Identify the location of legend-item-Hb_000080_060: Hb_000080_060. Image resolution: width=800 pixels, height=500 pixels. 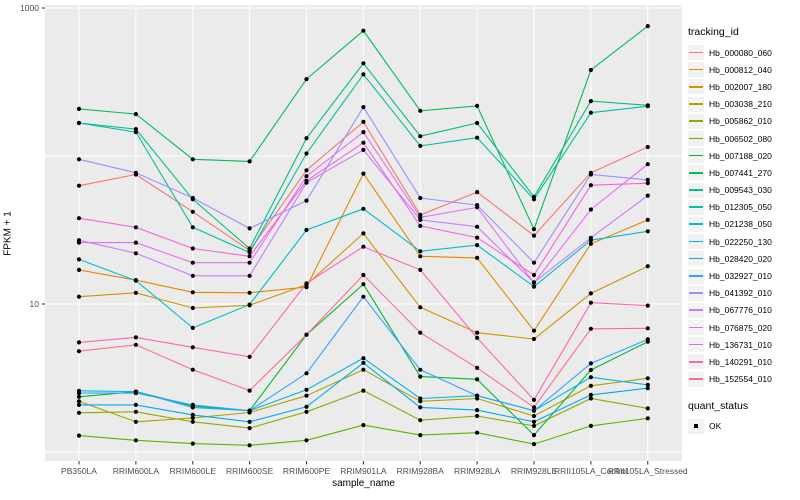
(744, 52).